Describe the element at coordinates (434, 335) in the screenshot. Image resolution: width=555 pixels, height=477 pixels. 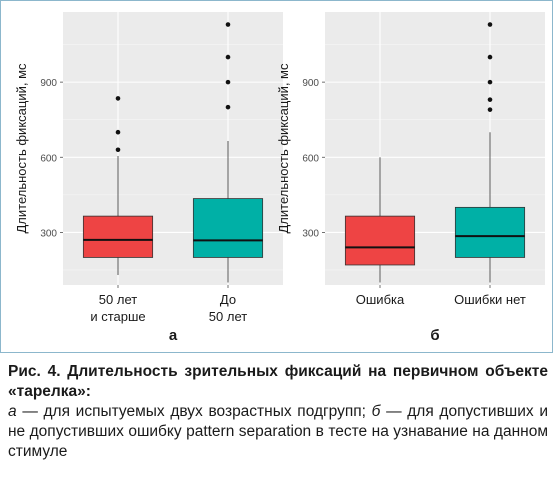
I see `panel-label: б` at that location.